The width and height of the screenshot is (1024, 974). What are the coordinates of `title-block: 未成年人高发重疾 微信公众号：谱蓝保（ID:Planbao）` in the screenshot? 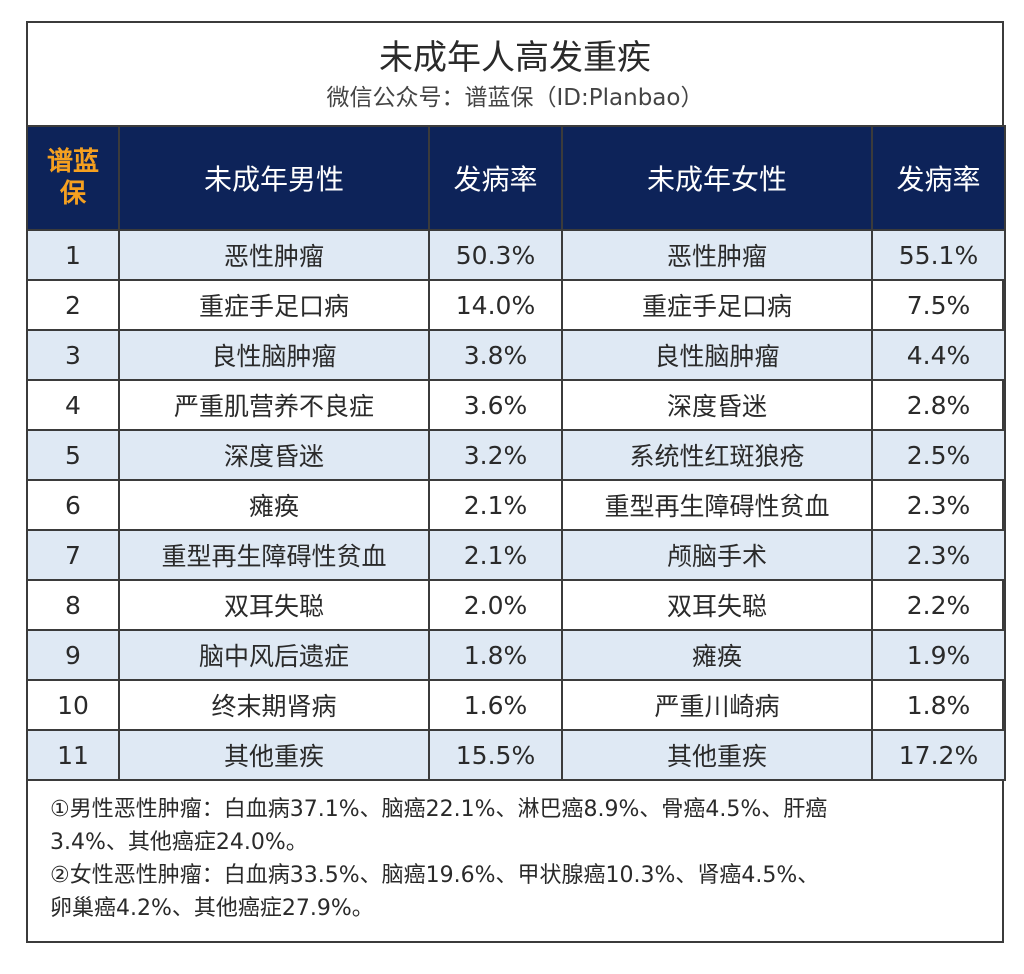 It's located at (515, 74).